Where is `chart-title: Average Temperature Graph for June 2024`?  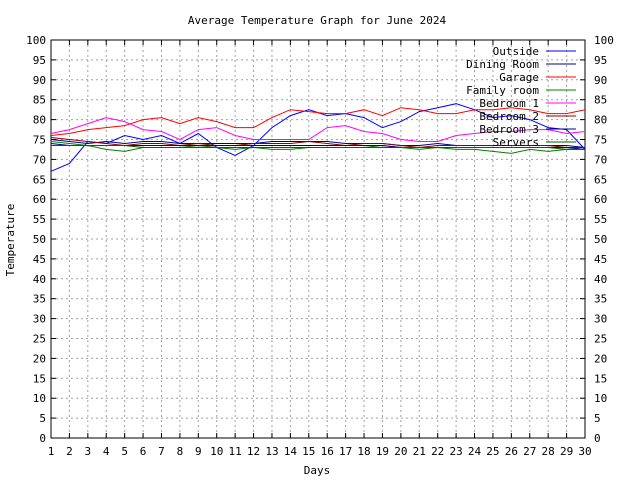 chart-title: Average Temperature Graph for June 2024 is located at coordinates (317, 20).